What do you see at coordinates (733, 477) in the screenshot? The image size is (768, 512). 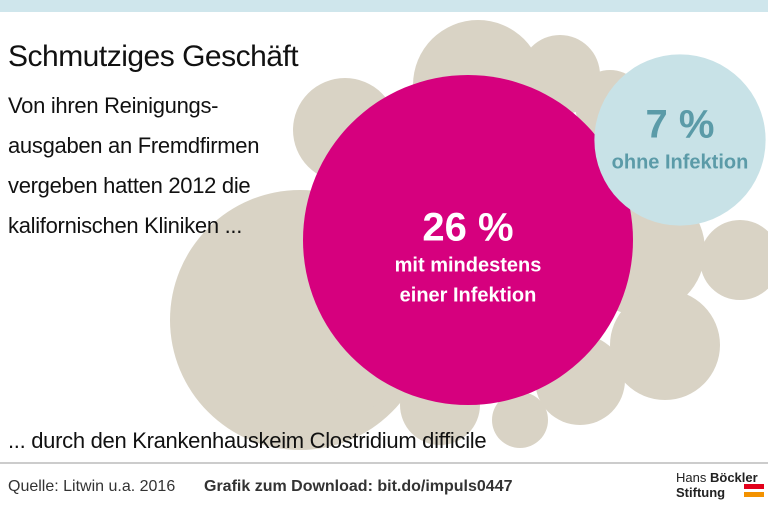 I see `logo-text: Böckler` at bounding box center [733, 477].